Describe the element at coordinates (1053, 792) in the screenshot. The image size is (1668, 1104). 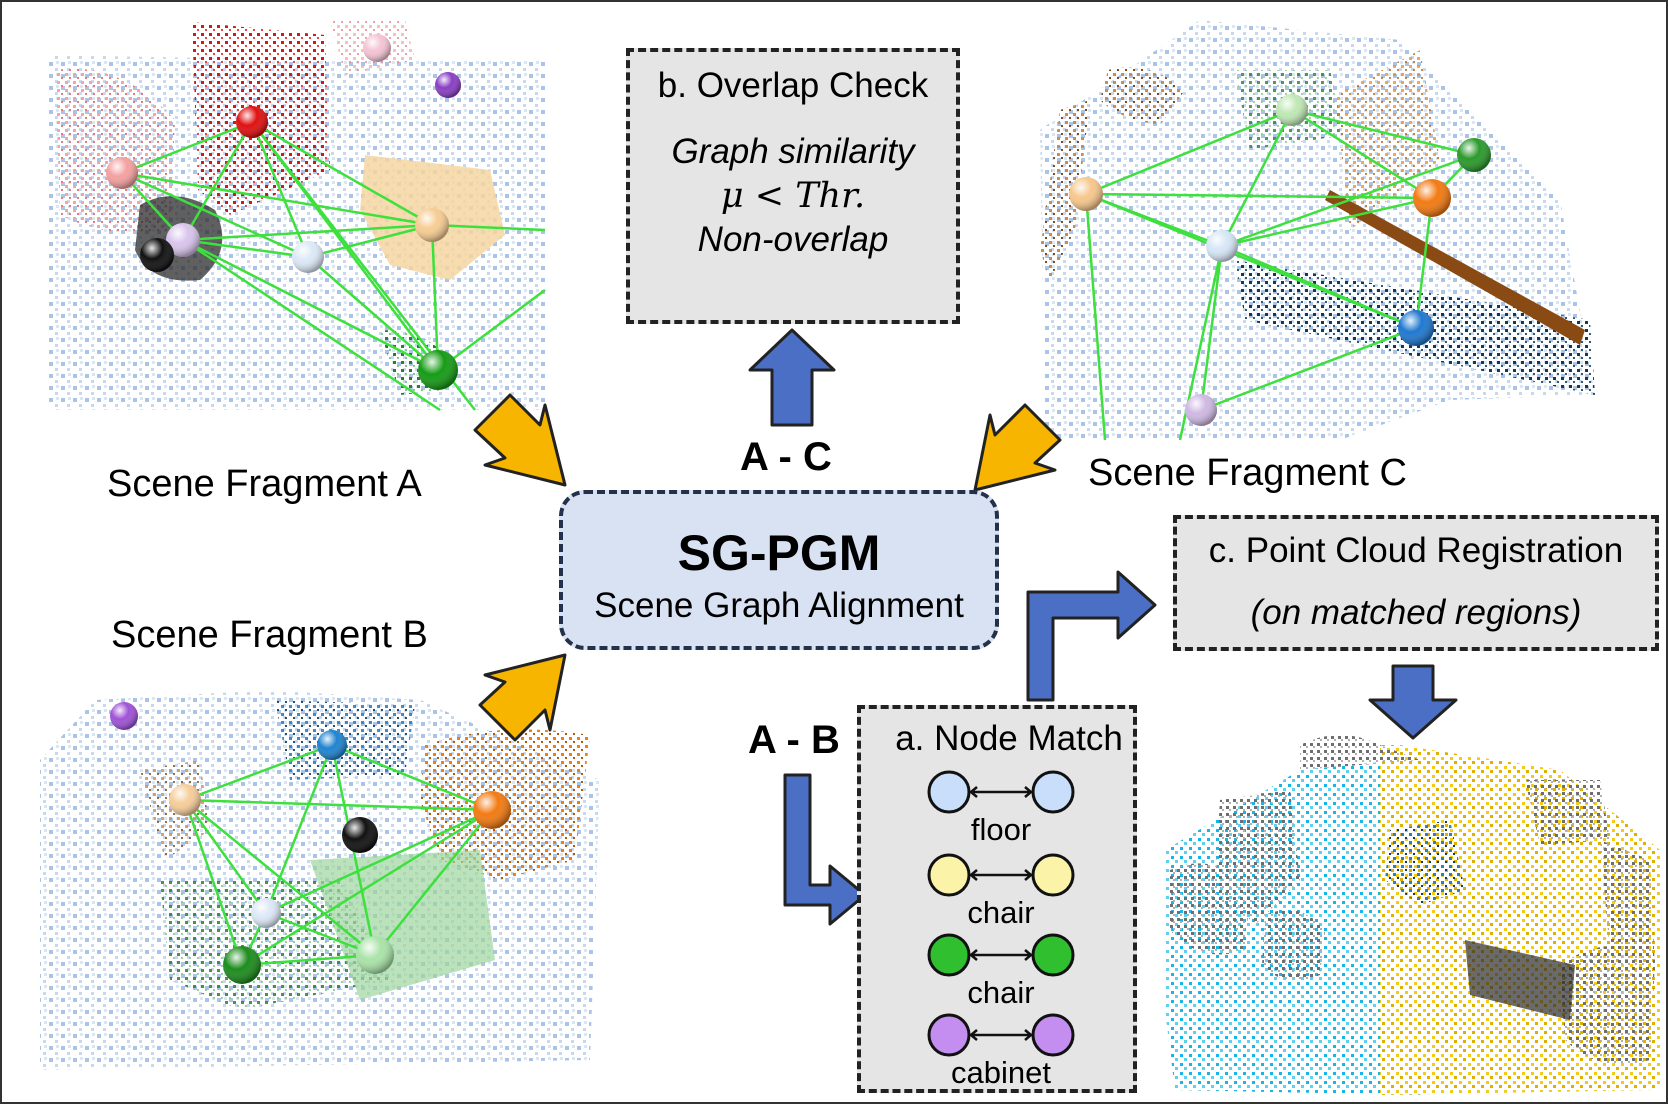
I see `node-pair-0-circle-right` at that location.